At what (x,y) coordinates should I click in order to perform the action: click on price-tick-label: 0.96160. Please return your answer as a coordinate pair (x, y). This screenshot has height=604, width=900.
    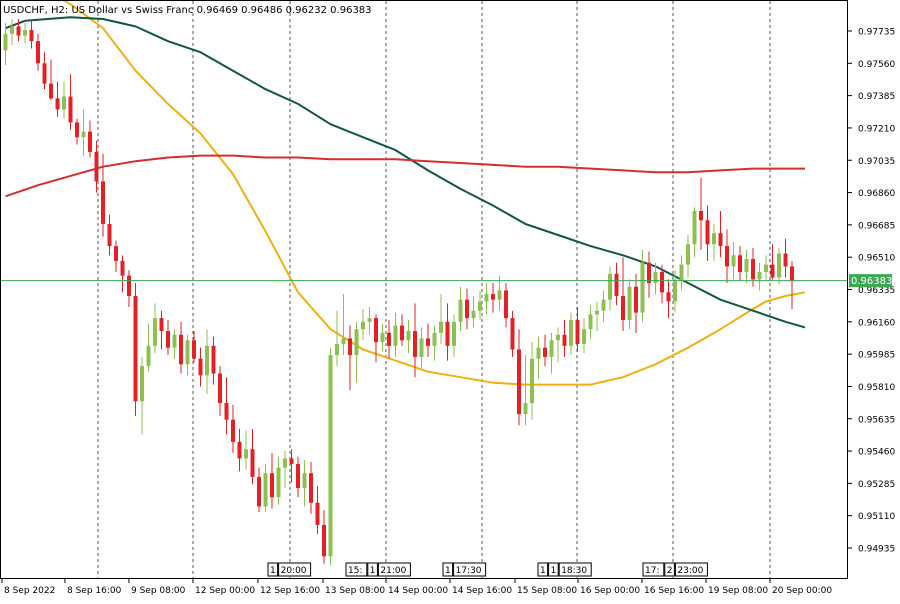
    Looking at the image, I should click on (876, 323).